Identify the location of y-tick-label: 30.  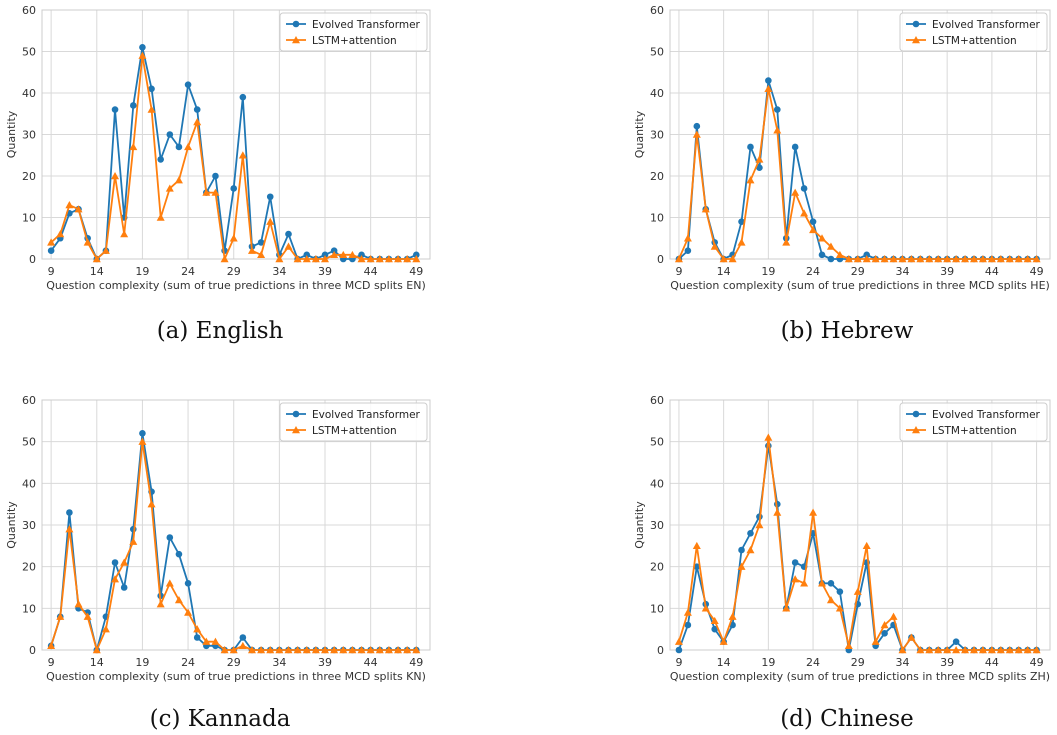
(657, 525).